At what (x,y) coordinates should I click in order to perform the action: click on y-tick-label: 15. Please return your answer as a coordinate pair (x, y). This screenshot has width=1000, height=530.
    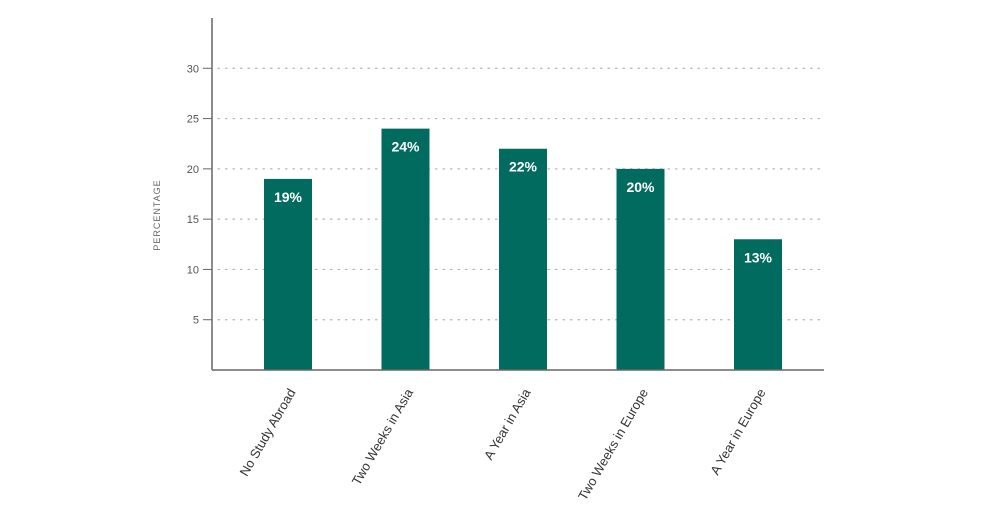
    Looking at the image, I should click on (193, 220).